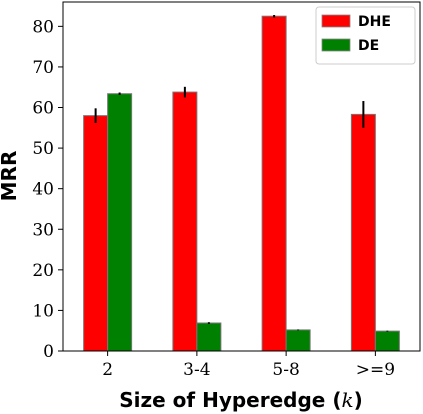 The height and width of the screenshot is (414, 423). I want to click on y-tick-label: 80, so click(43, 27).